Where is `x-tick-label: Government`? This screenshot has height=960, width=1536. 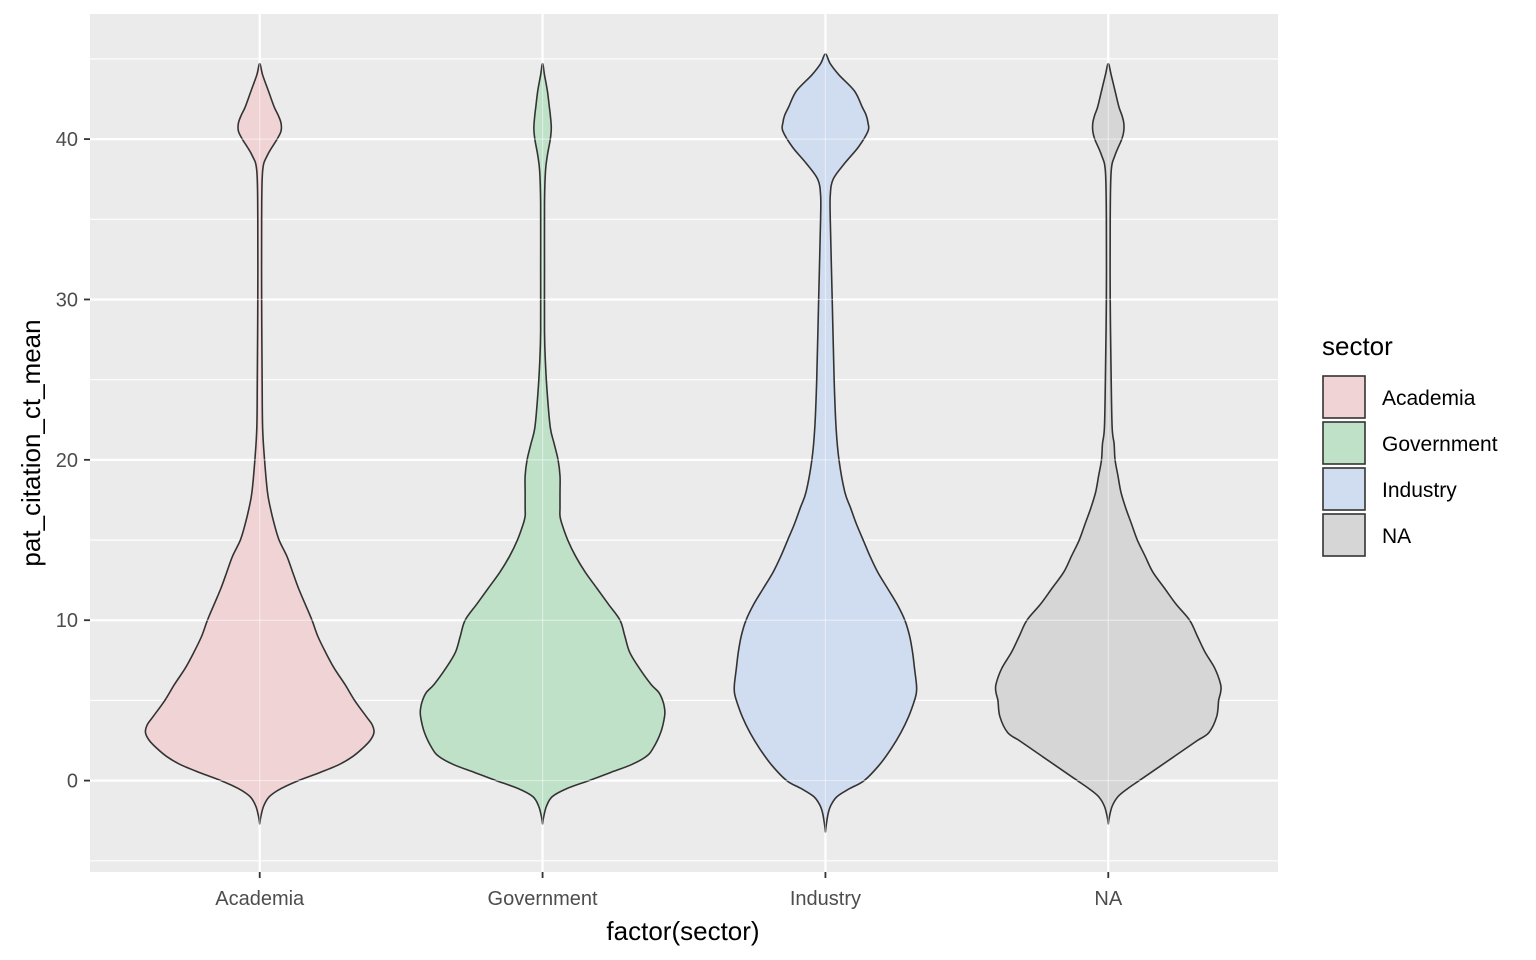
x-tick-label: Government is located at coordinates (543, 899).